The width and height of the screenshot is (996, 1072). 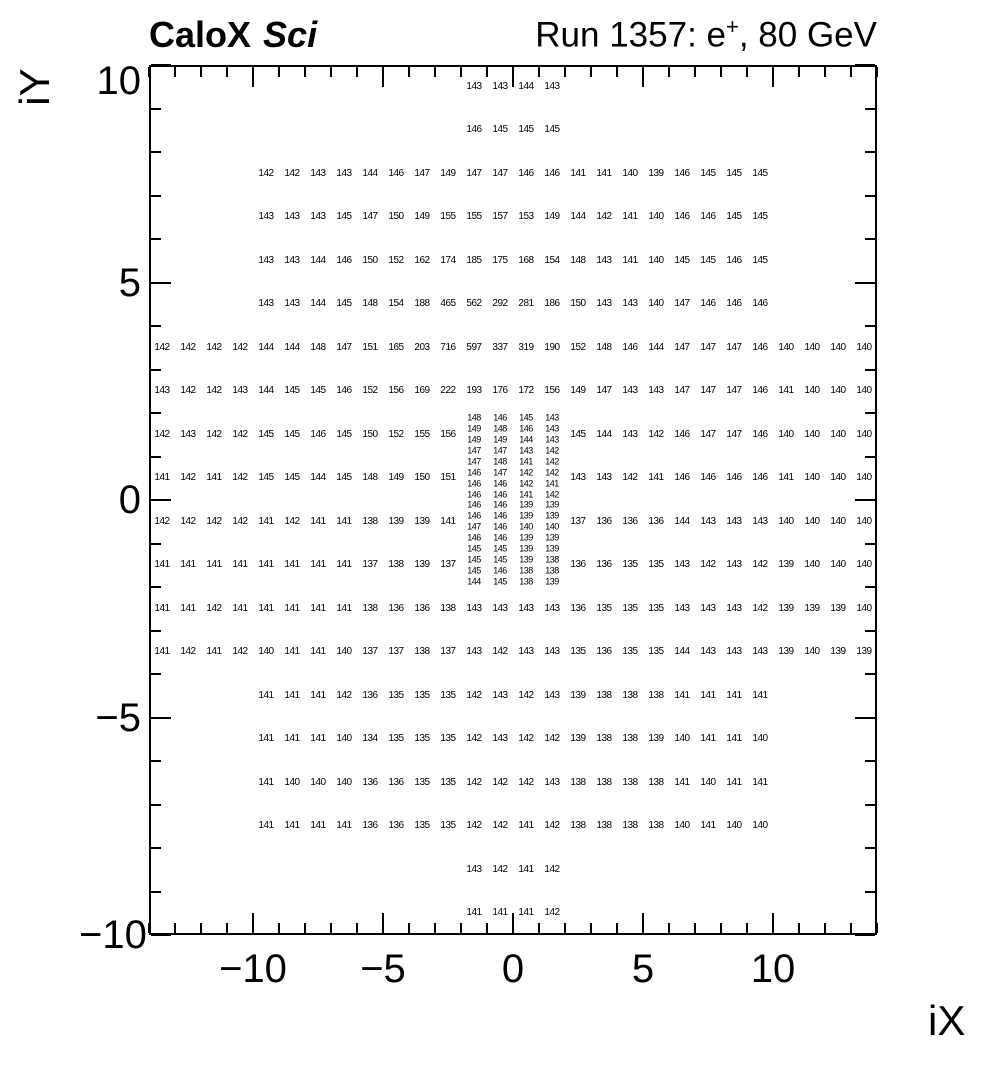 I want to click on detector-name: CaloX, so click(x=200, y=34).